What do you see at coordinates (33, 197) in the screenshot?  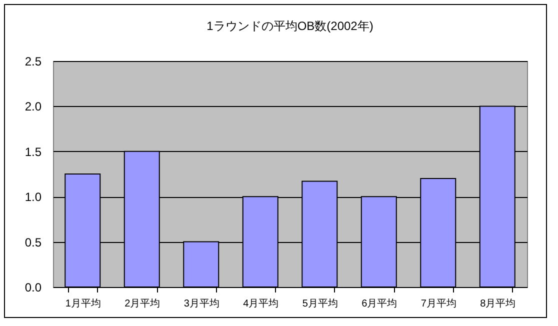 I see `y-tick-label: 1.0` at bounding box center [33, 197].